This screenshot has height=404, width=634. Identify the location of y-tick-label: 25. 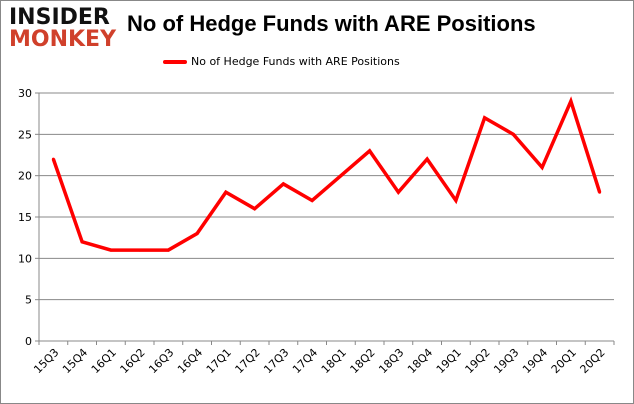
(25, 134).